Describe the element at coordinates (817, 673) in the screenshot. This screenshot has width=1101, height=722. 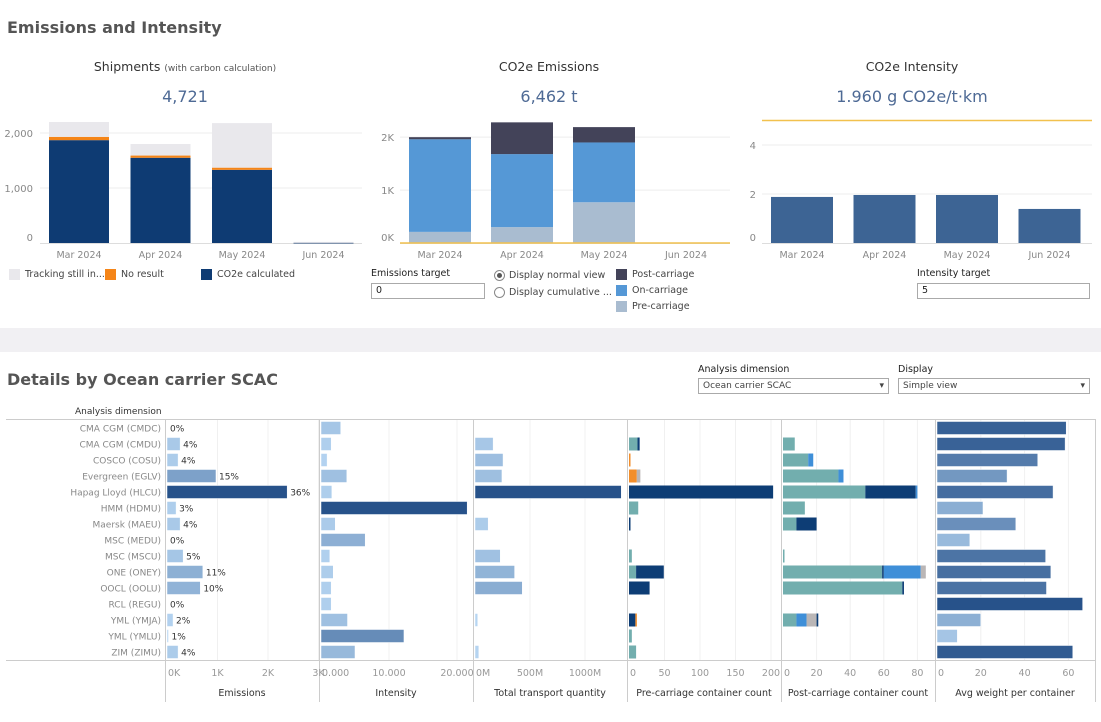
I see `x-tick-label: 20` at that location.